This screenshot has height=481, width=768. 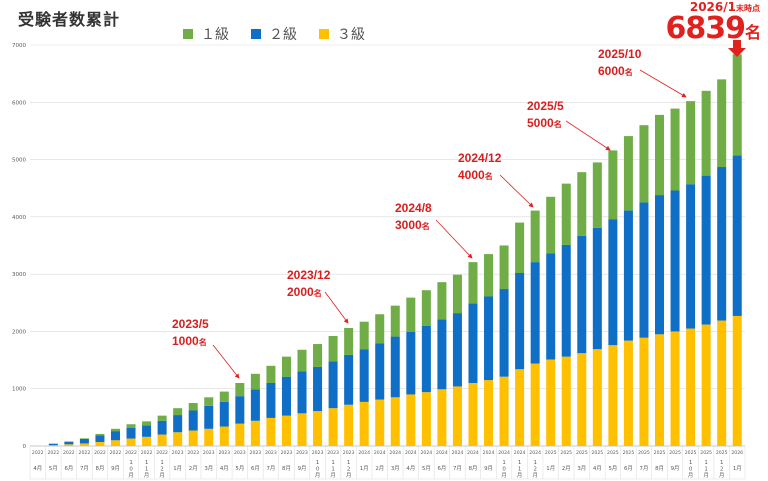 I want to click on annotation-6000: 2025/10 6000名, so click(x=620, y=62).